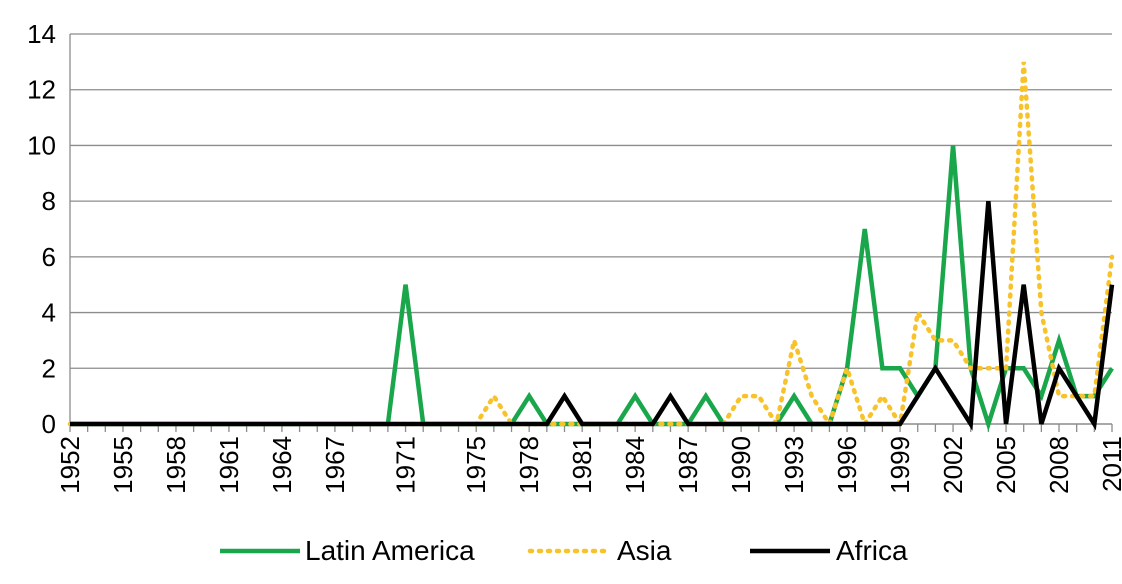 Image resolution: width=1122 pixels, height=584 pixels. I want to click on legend-label: Asia, so click(644, 550).